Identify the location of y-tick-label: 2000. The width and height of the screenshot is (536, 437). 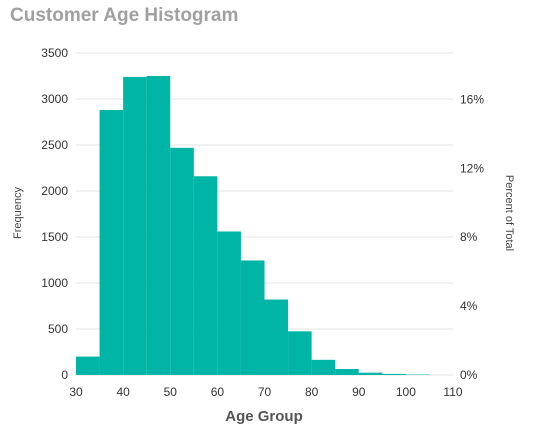
(54, 191).